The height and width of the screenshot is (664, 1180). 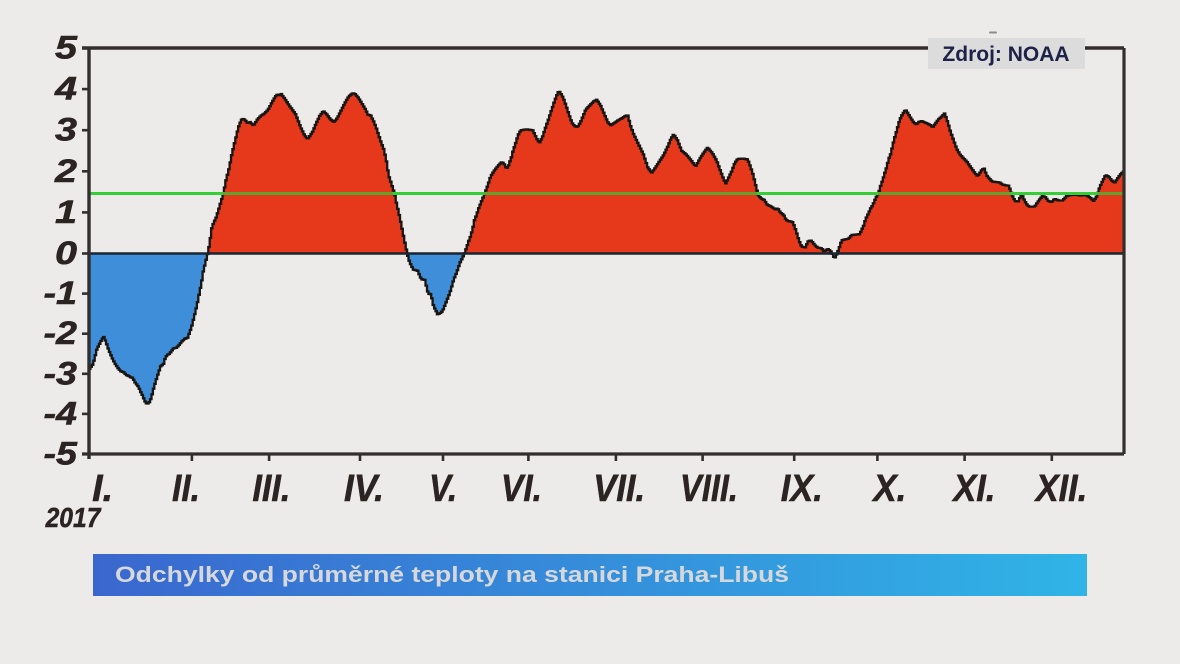 I want to click on svg-text: 2017, so click(x=73, y=518).